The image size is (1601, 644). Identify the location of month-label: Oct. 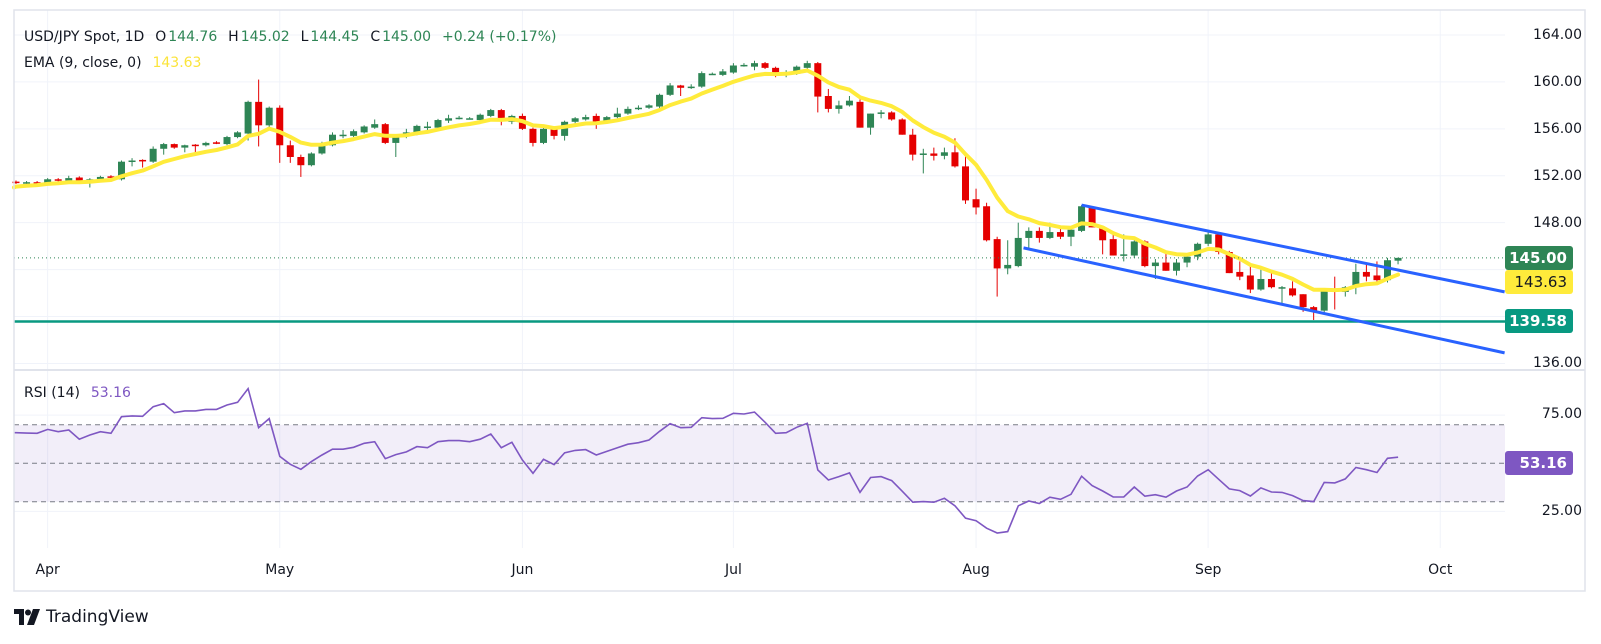
(1440, 570).